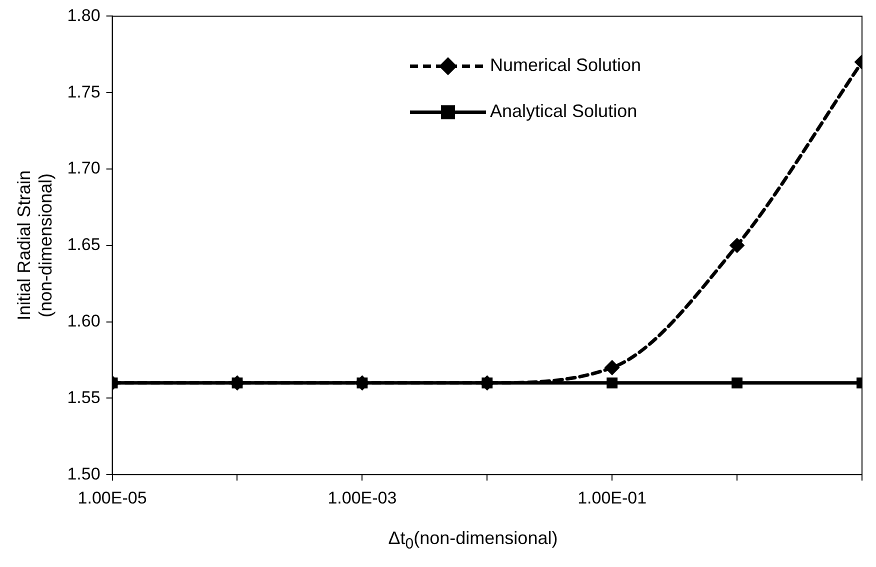 The image size is (876, 567). Describe the element at coordinates (566, 65) in the screenshot. I see `legend-label: Numerical Solution` at that location.